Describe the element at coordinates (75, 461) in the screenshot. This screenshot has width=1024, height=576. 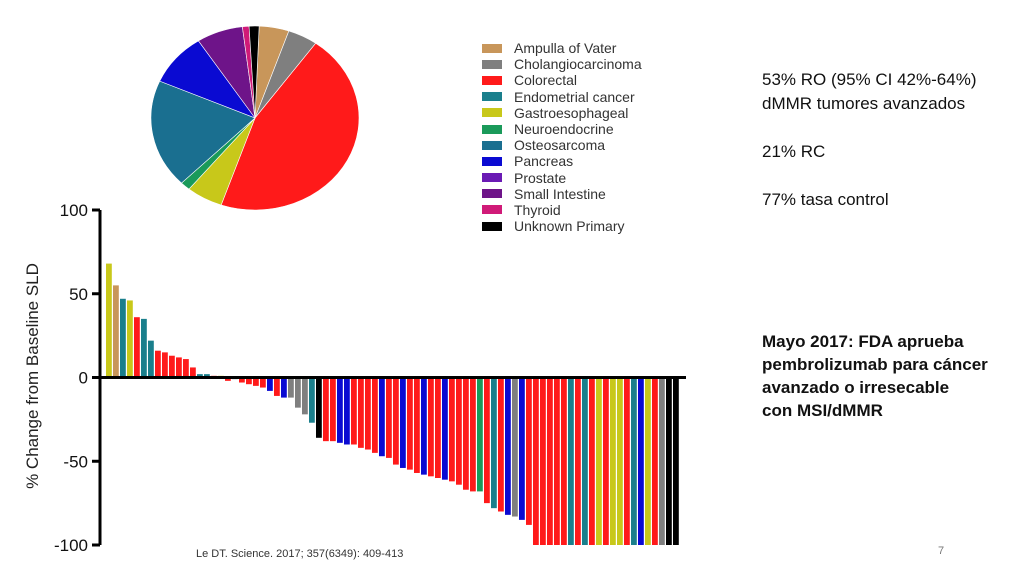
I see `y-tick-label: -50` at that location.